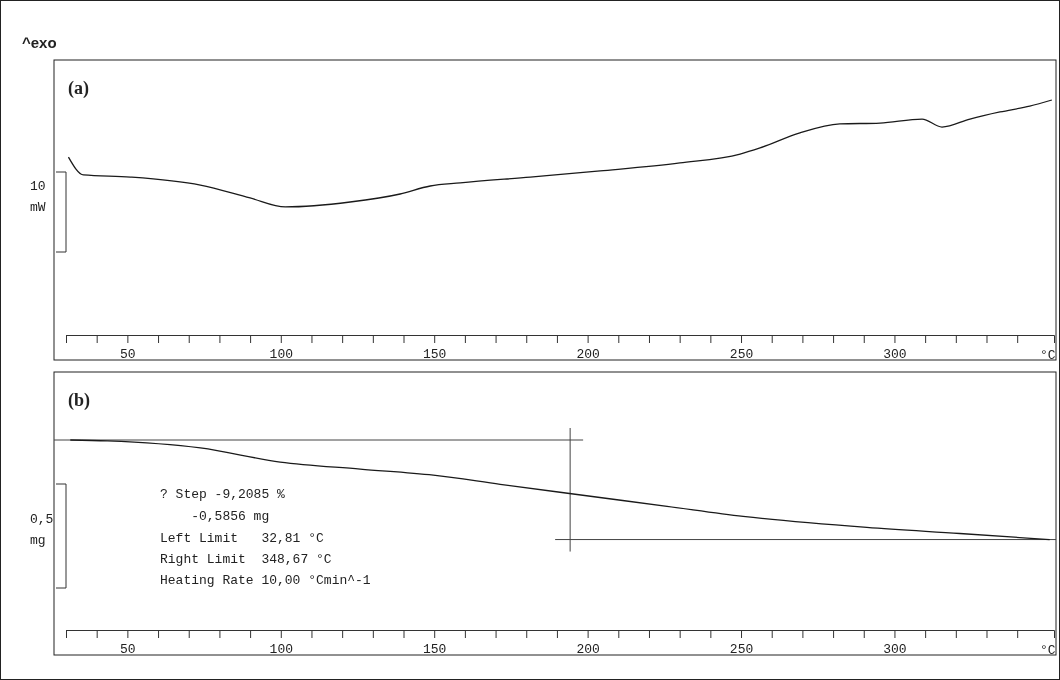 This screenshot has height=680, width=1060. What do you see at coordinates (223, 494) in the screenshot?
I see `annotation: ? Step -9,2085 %` at bounding box center [223, 494].